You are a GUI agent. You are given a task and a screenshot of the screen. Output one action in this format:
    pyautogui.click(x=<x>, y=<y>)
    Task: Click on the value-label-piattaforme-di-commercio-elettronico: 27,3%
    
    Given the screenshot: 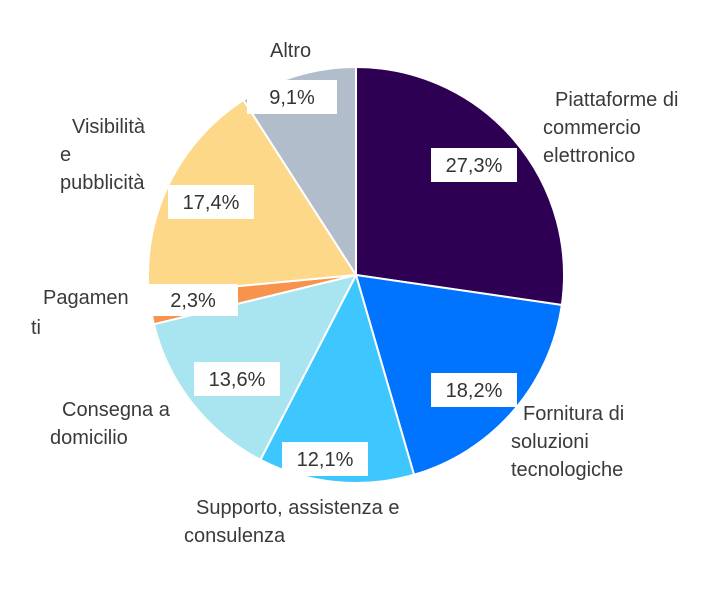 What is the action you would take?
    pyautogui.click(x=474, y=165)
    